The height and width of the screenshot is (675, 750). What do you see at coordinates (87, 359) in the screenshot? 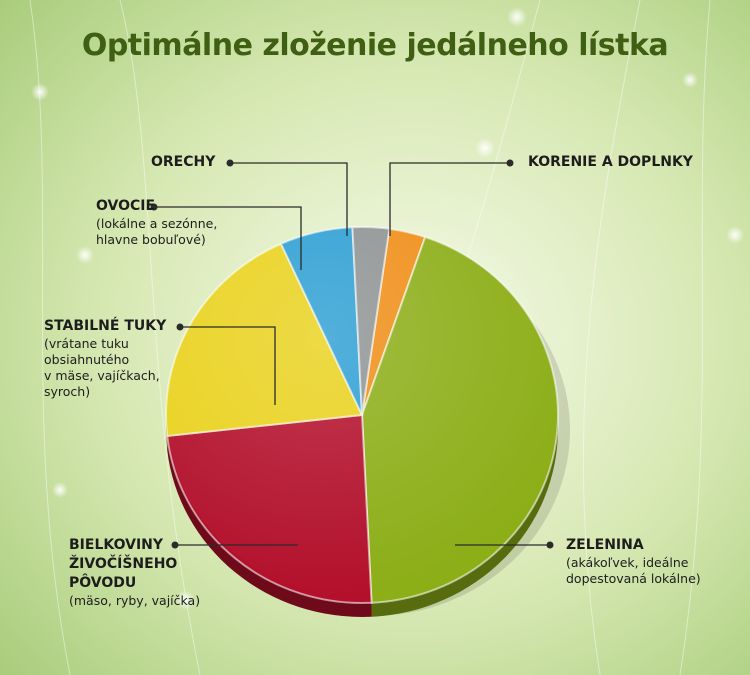
I see `label-tuky-desc-line: obsiahnutého` at bounding box center [87, 359].